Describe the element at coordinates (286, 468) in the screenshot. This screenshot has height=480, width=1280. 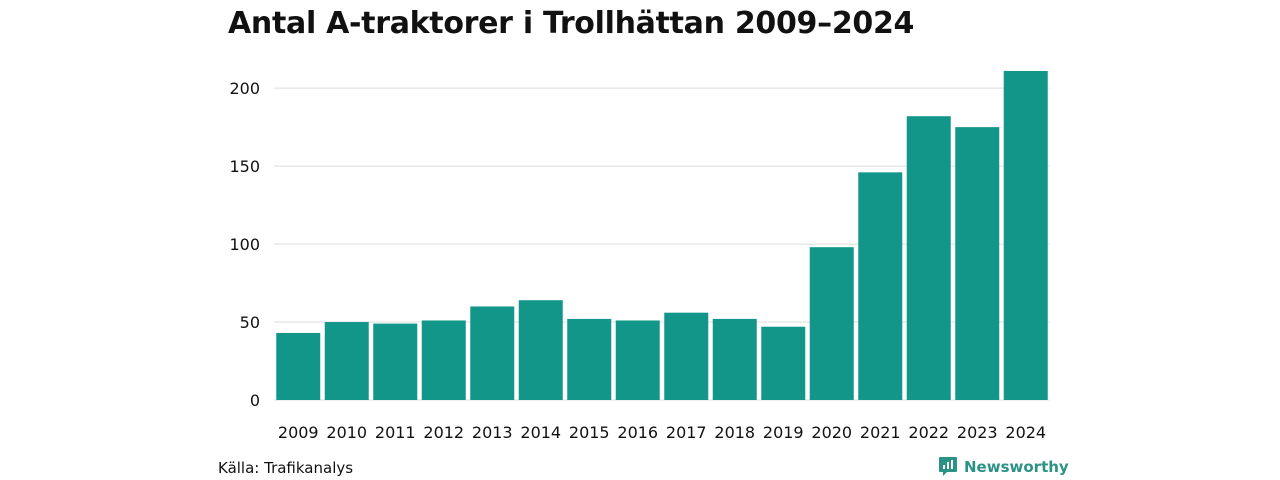
I see `source-note: Källa: Trafikanalys` at that location.